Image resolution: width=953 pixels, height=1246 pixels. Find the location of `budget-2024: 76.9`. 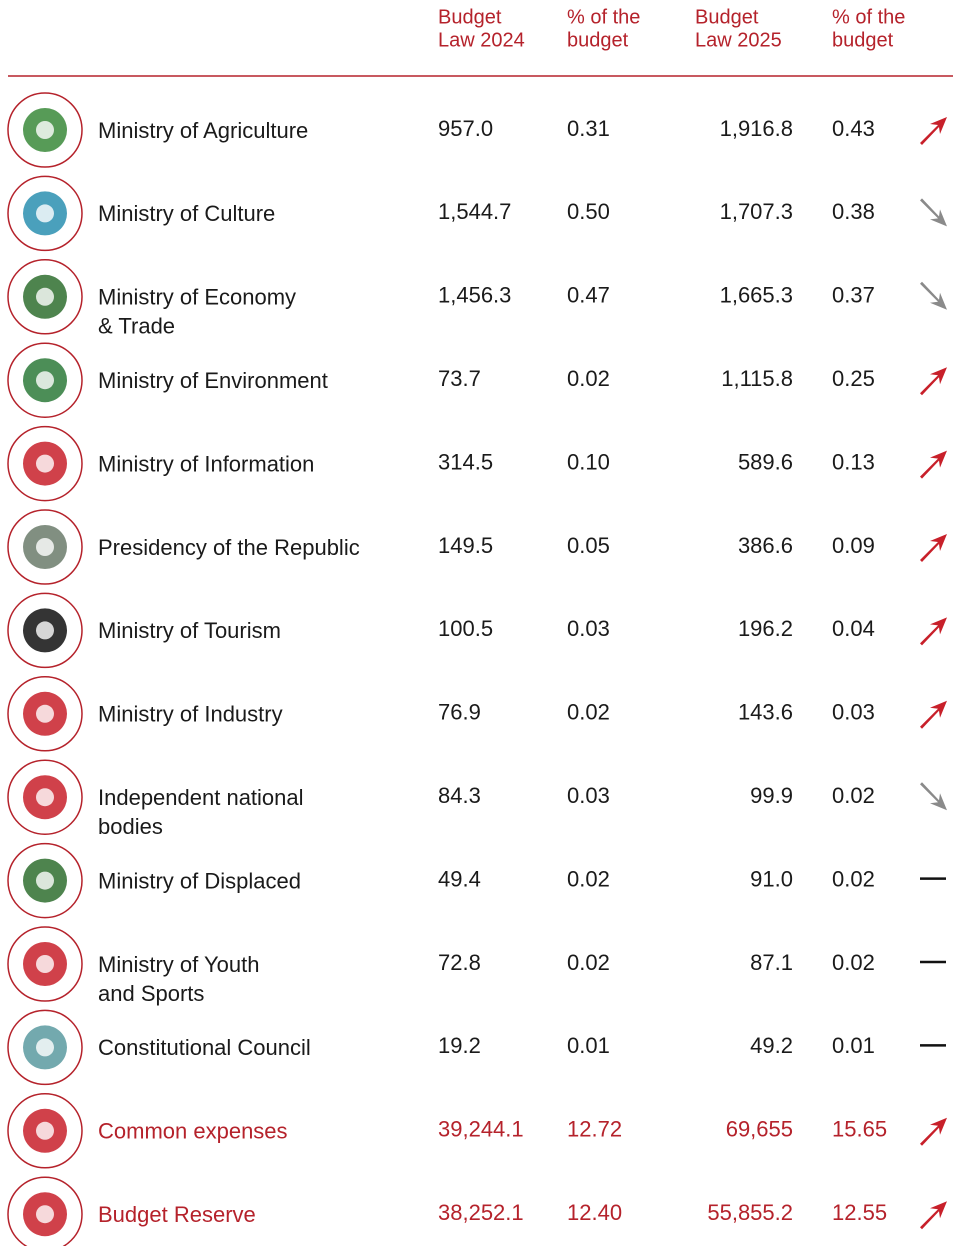

budget-2024: 76.9 is located at coordinates (459, 712).